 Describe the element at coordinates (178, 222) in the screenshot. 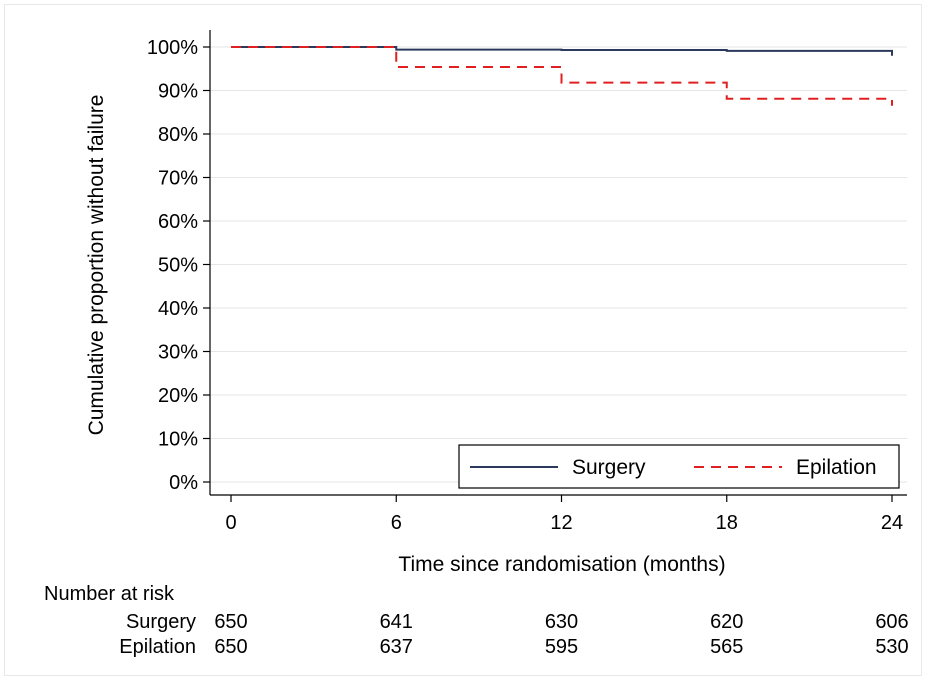

I see `y-tick-label-60: 60%` at that location.